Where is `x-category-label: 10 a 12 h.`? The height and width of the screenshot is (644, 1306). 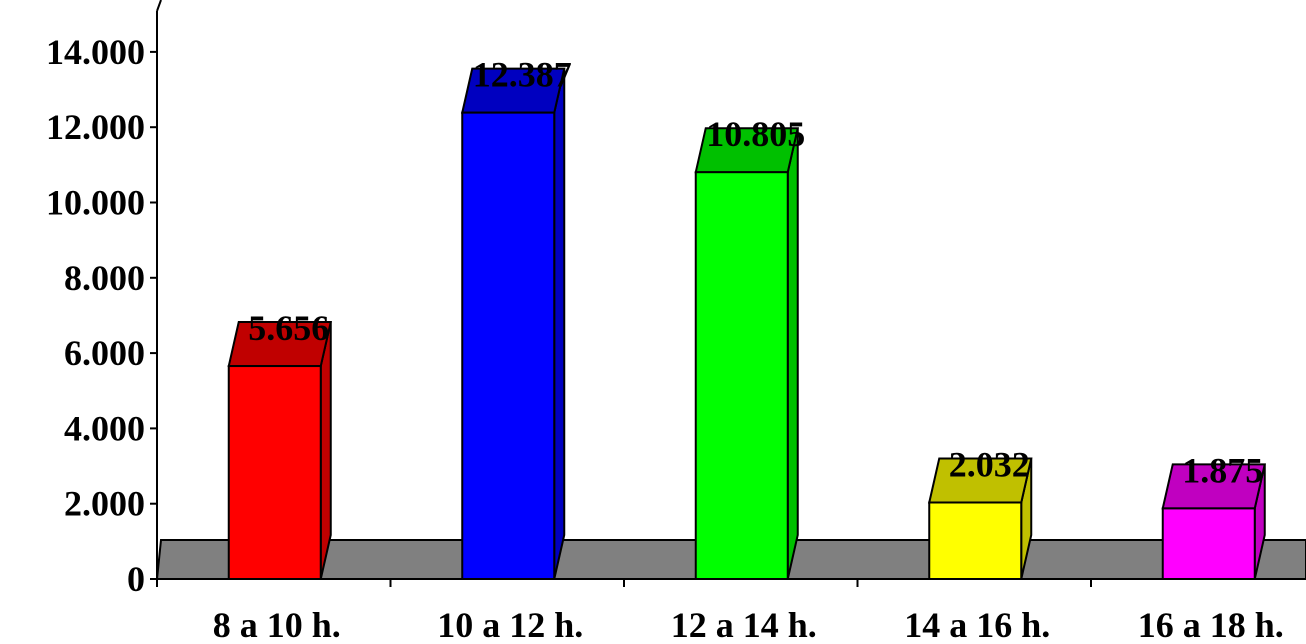 x-category-label: 10 a 12 h. is located at coordinates (510, 624).